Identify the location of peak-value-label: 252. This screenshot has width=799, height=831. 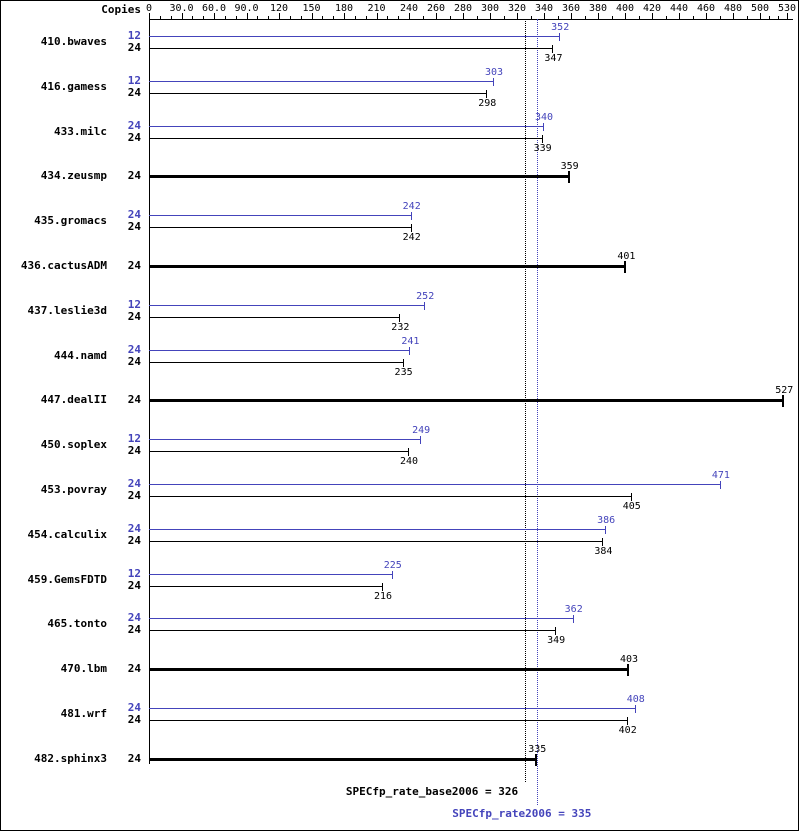
(425, 296).